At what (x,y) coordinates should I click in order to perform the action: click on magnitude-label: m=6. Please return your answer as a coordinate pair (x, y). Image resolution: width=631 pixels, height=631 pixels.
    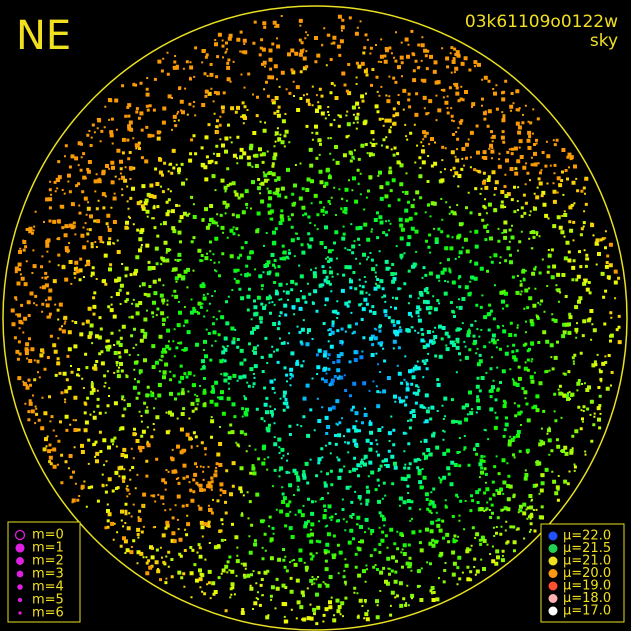
    Looking at the image, I should click on (48, 613).